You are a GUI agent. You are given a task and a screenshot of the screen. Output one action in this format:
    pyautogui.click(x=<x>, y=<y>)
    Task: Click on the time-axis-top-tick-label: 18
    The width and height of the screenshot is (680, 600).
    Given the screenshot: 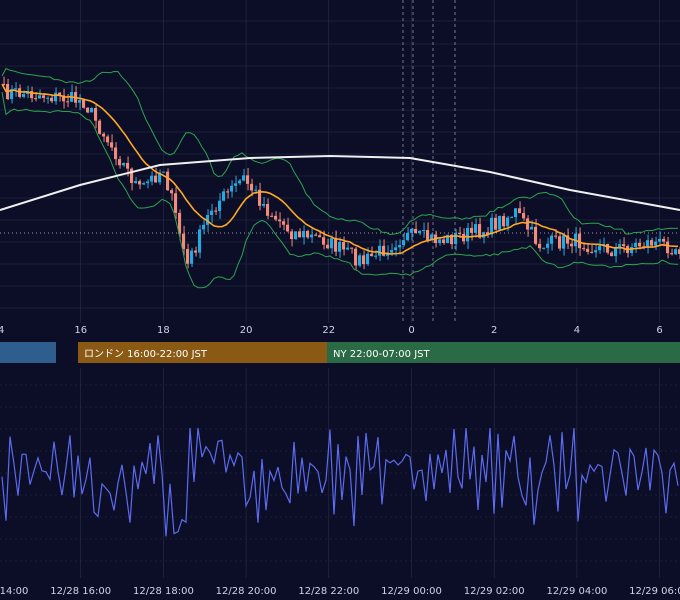 What is the action you would take?
    pyautogui.click(x=163, y=330)
    